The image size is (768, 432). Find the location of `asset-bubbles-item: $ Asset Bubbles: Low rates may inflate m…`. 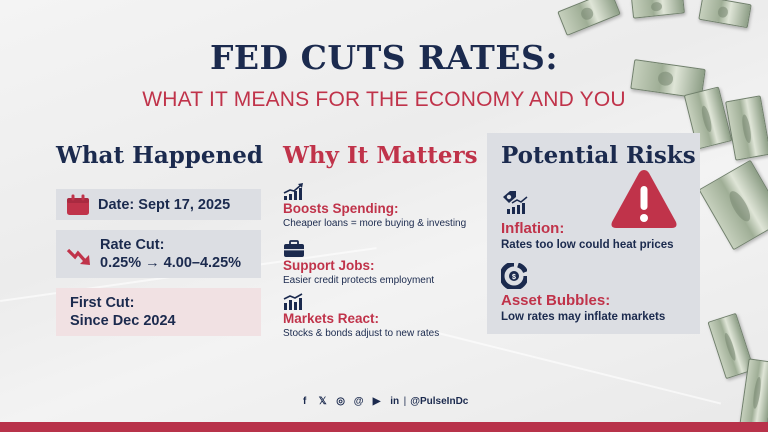

asset-bubbles-item: $ Asset Bubbles: Low rates may inflate m… is located at coordinates (582, 292).